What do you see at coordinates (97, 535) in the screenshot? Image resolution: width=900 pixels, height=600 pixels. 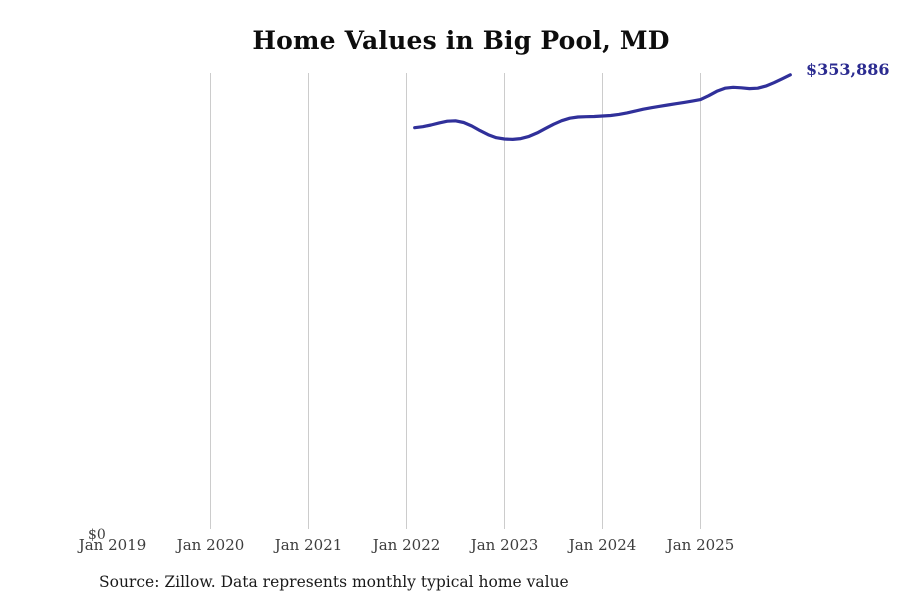 I see `y-axis-zero-label: $0` at bounding box center [97, 535].